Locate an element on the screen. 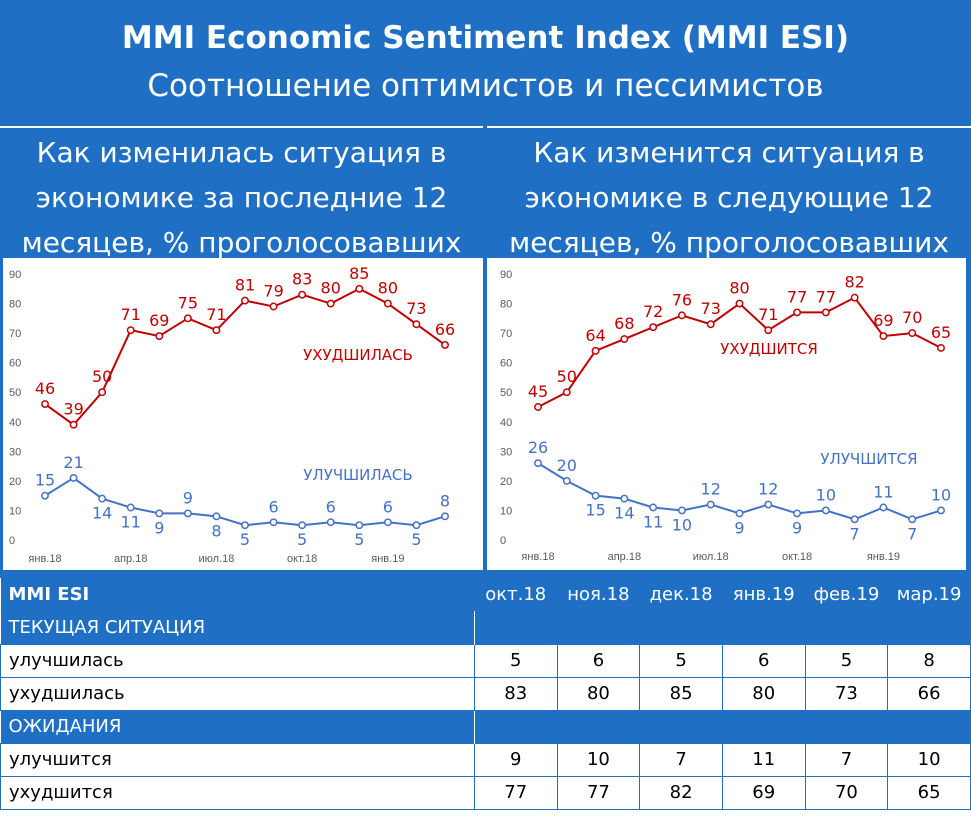  cell: 65 is located at coordinates (929, 792).